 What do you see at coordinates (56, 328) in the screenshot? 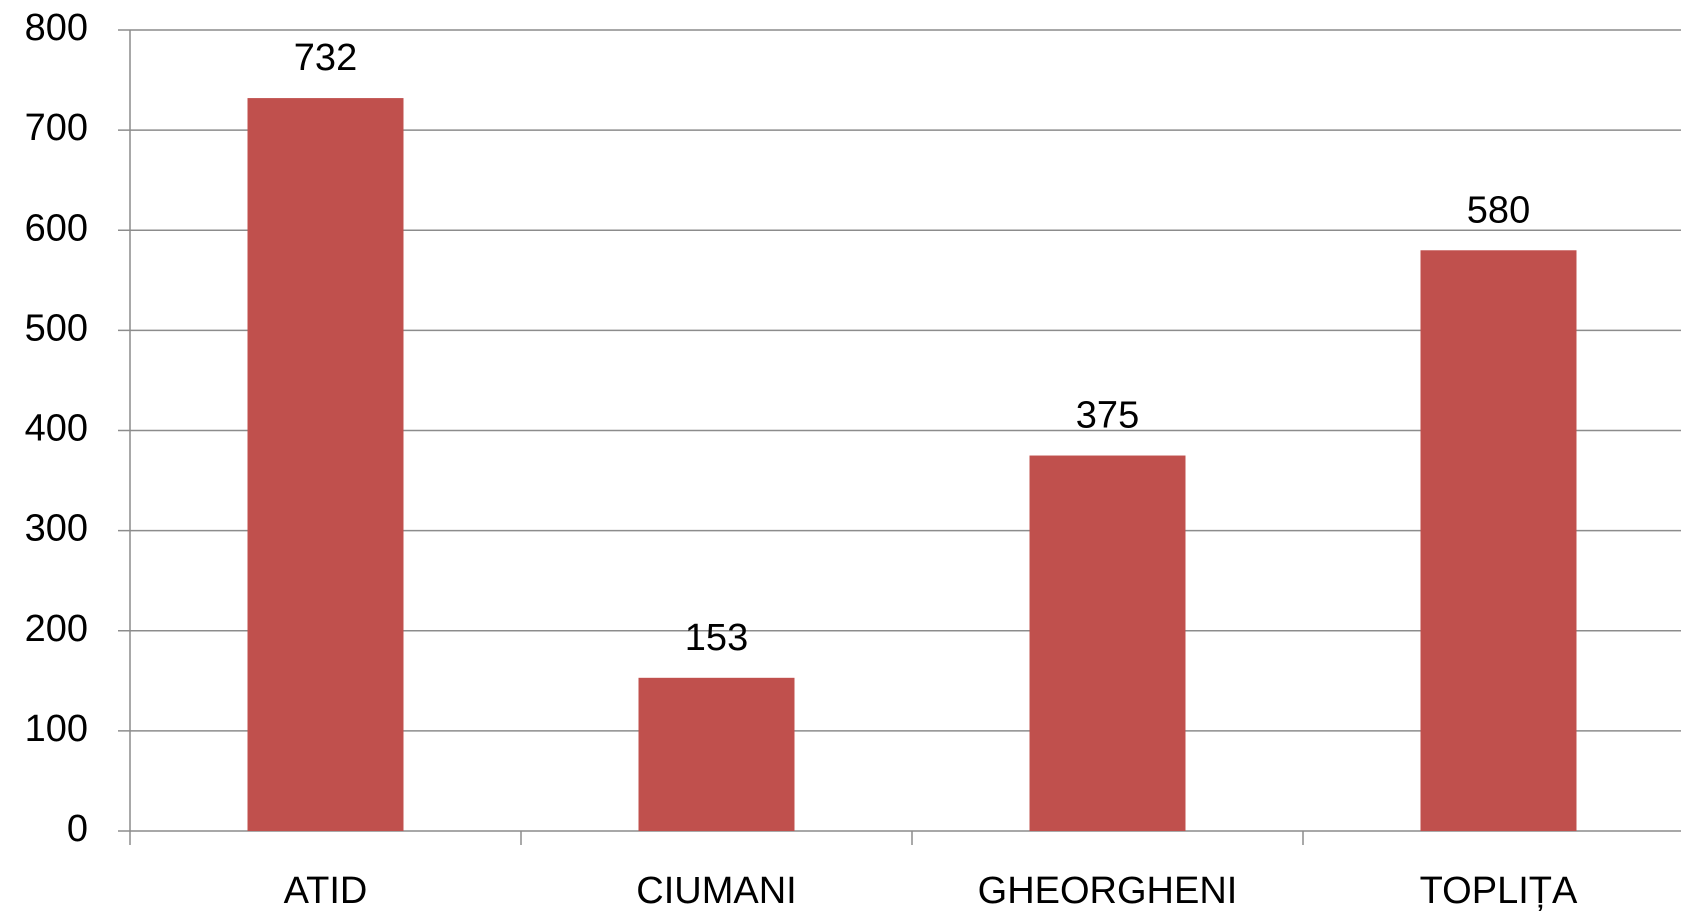
I see `y-tick-label: 500` at bounding box center [56, 328].